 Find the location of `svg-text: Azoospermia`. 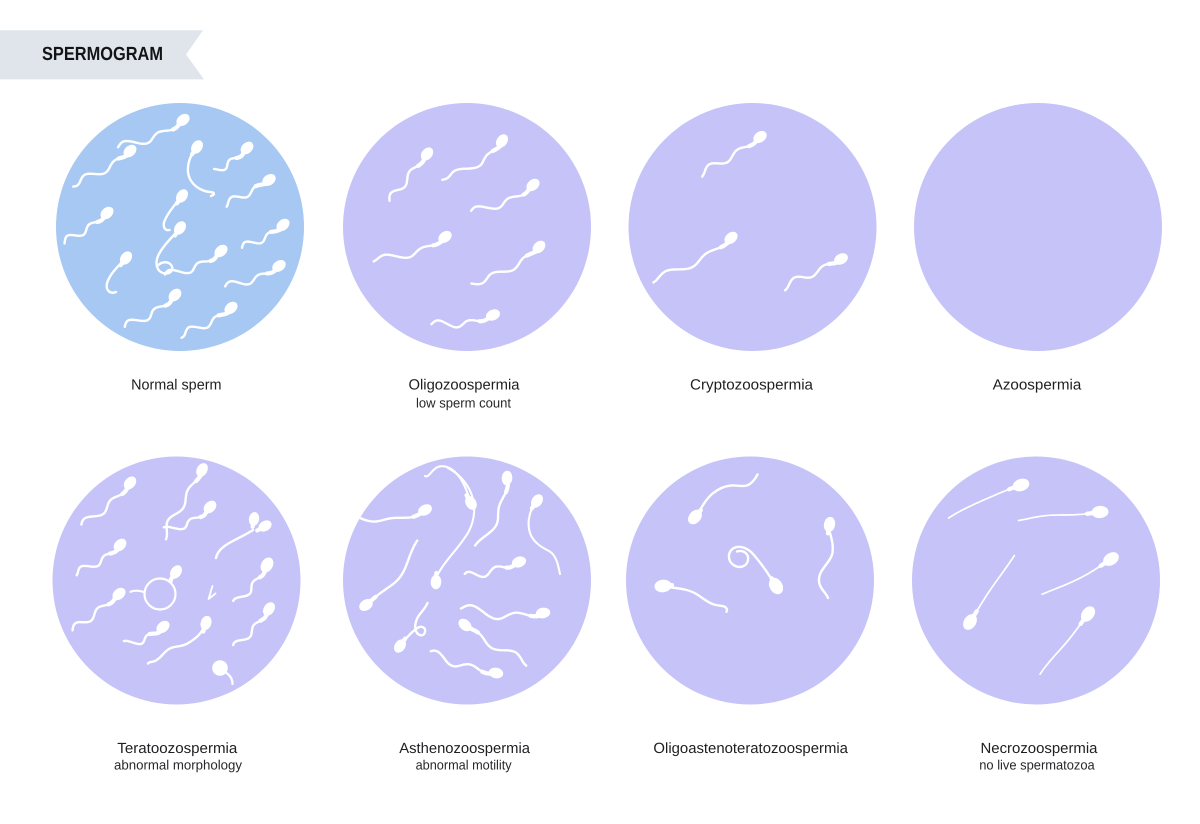

svg-text: Azoospermia is located at coordinates (1037, 386).